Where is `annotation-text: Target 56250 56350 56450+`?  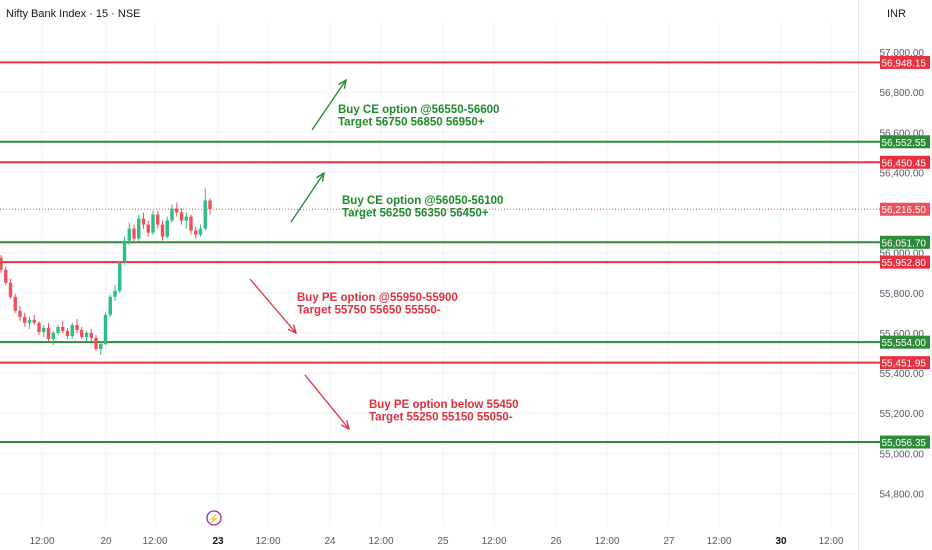 annotation-text: Target 56250 56350 56450+ is located at coordinates (415, 214).